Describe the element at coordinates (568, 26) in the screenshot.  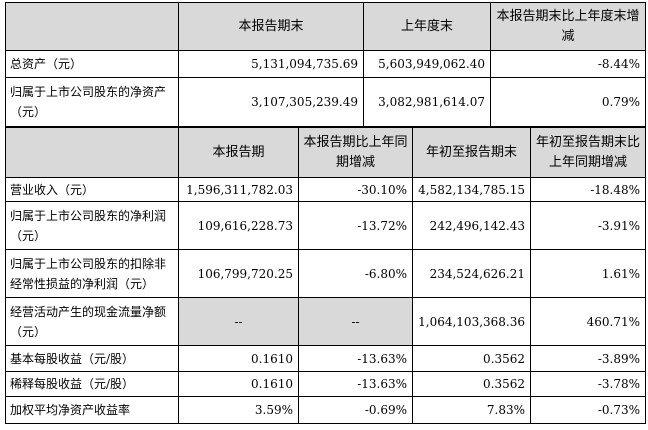
I see `header-cell: 本报告期末比上年度末增减` at that location.